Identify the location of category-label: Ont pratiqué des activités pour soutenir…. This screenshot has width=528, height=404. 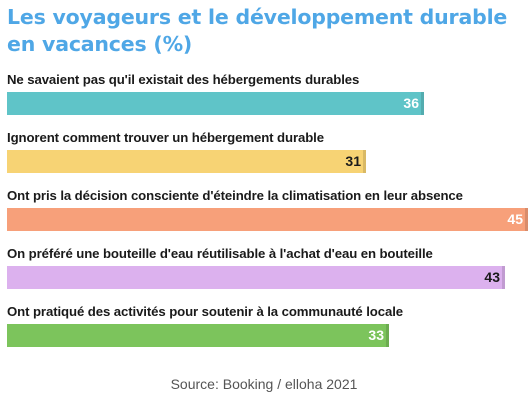
(205, 311).